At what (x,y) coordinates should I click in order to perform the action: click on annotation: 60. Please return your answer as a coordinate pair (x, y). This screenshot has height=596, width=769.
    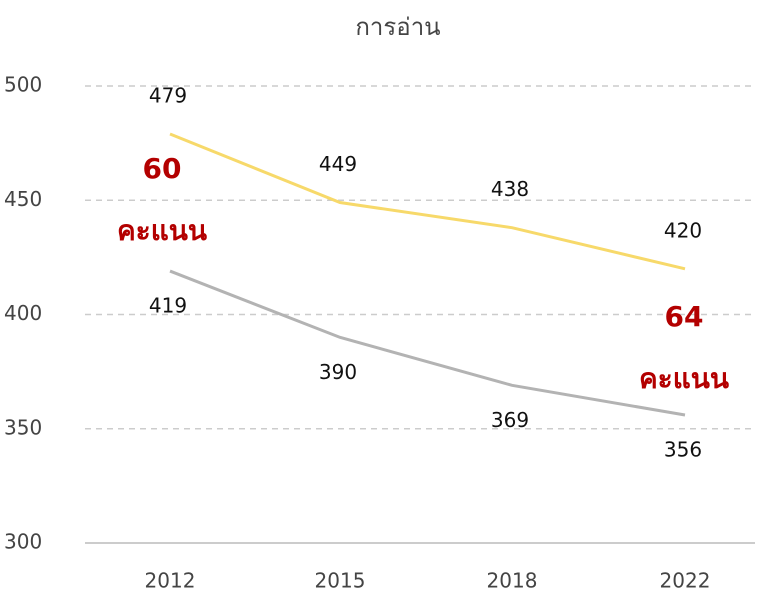
    Looking at the image, I should click on (162, 168).